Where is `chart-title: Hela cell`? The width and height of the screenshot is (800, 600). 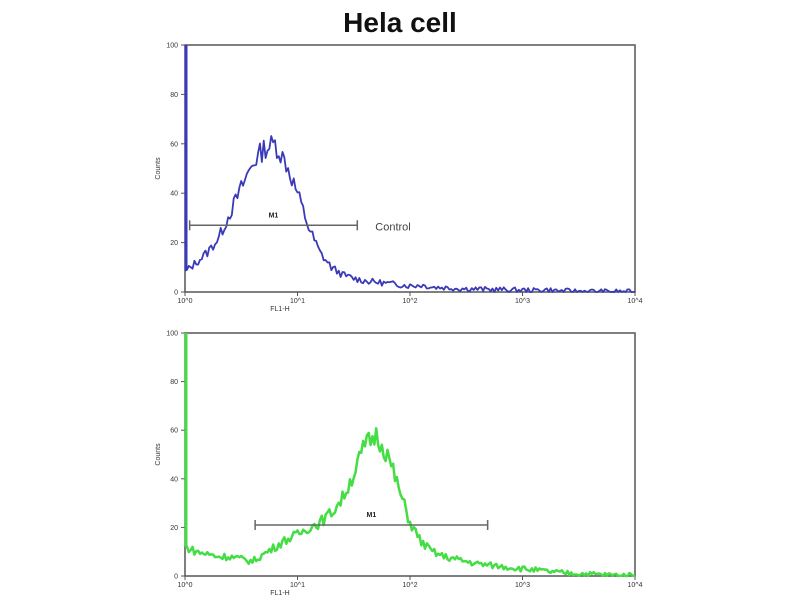
chart-title: Hela cell is located at coordinates (400, 22).